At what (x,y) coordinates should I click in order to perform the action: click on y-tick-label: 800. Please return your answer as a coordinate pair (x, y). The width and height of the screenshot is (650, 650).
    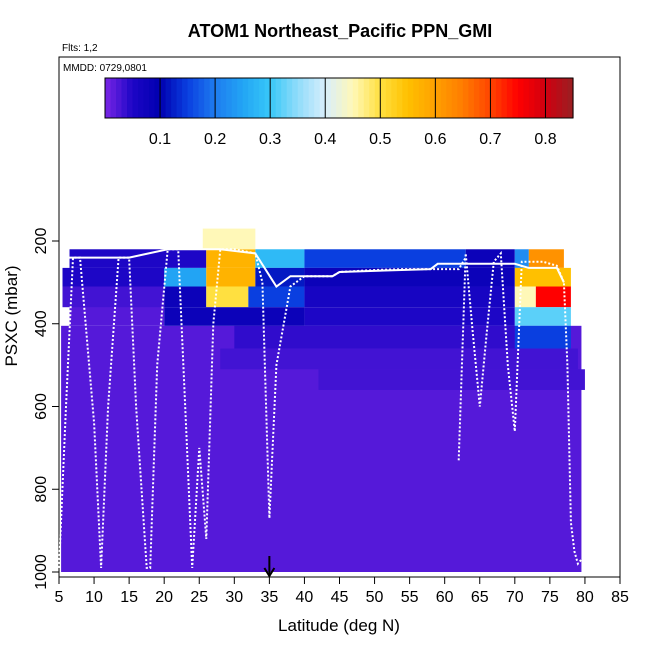
    Looking at the image, I should click on (41, 489).